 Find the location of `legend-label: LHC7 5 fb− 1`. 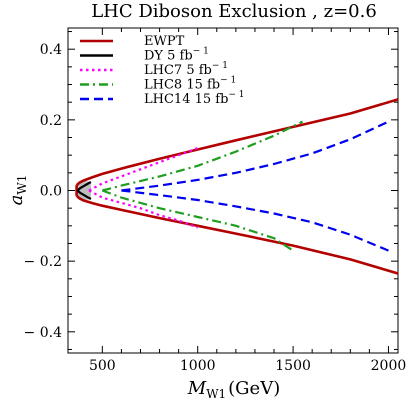

legend-label: LHC7 5 fb− 1 is located at coordinates (186, 69).